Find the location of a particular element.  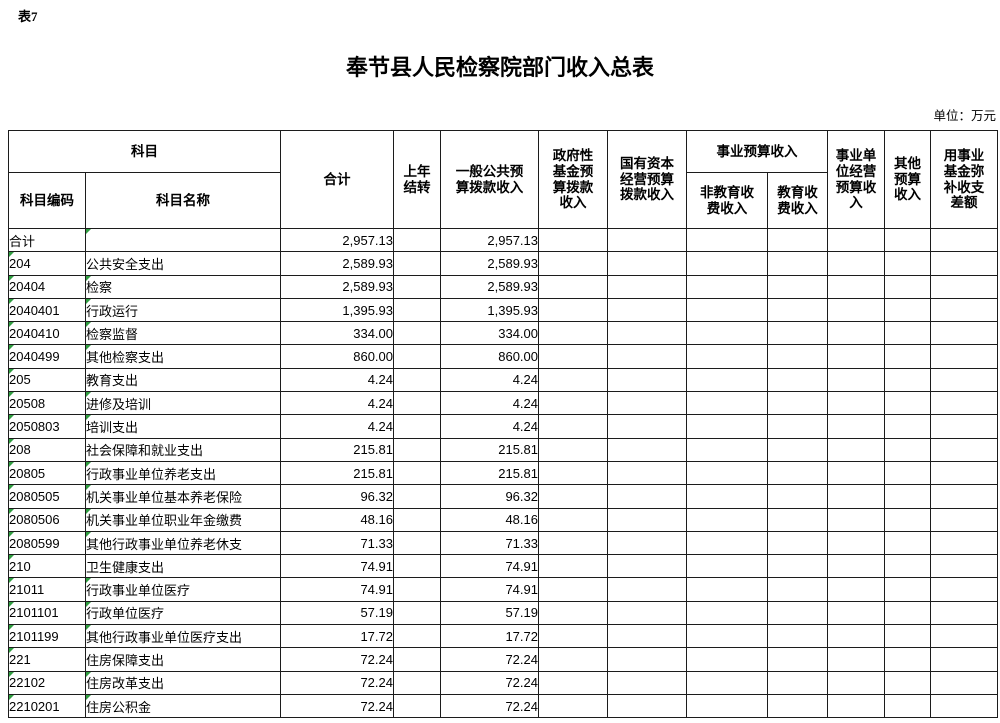

table-row: 20805 行政事业单位养老支出 215.81 215.81 is located at coordinates (503, 473).